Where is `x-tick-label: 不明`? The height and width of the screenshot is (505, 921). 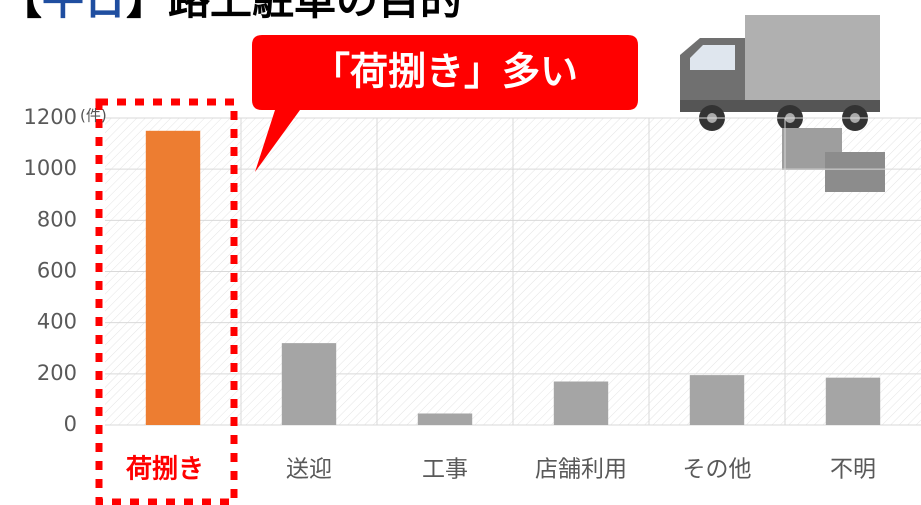
x-tick-label: 不明 is located at coordinates (853, 470).